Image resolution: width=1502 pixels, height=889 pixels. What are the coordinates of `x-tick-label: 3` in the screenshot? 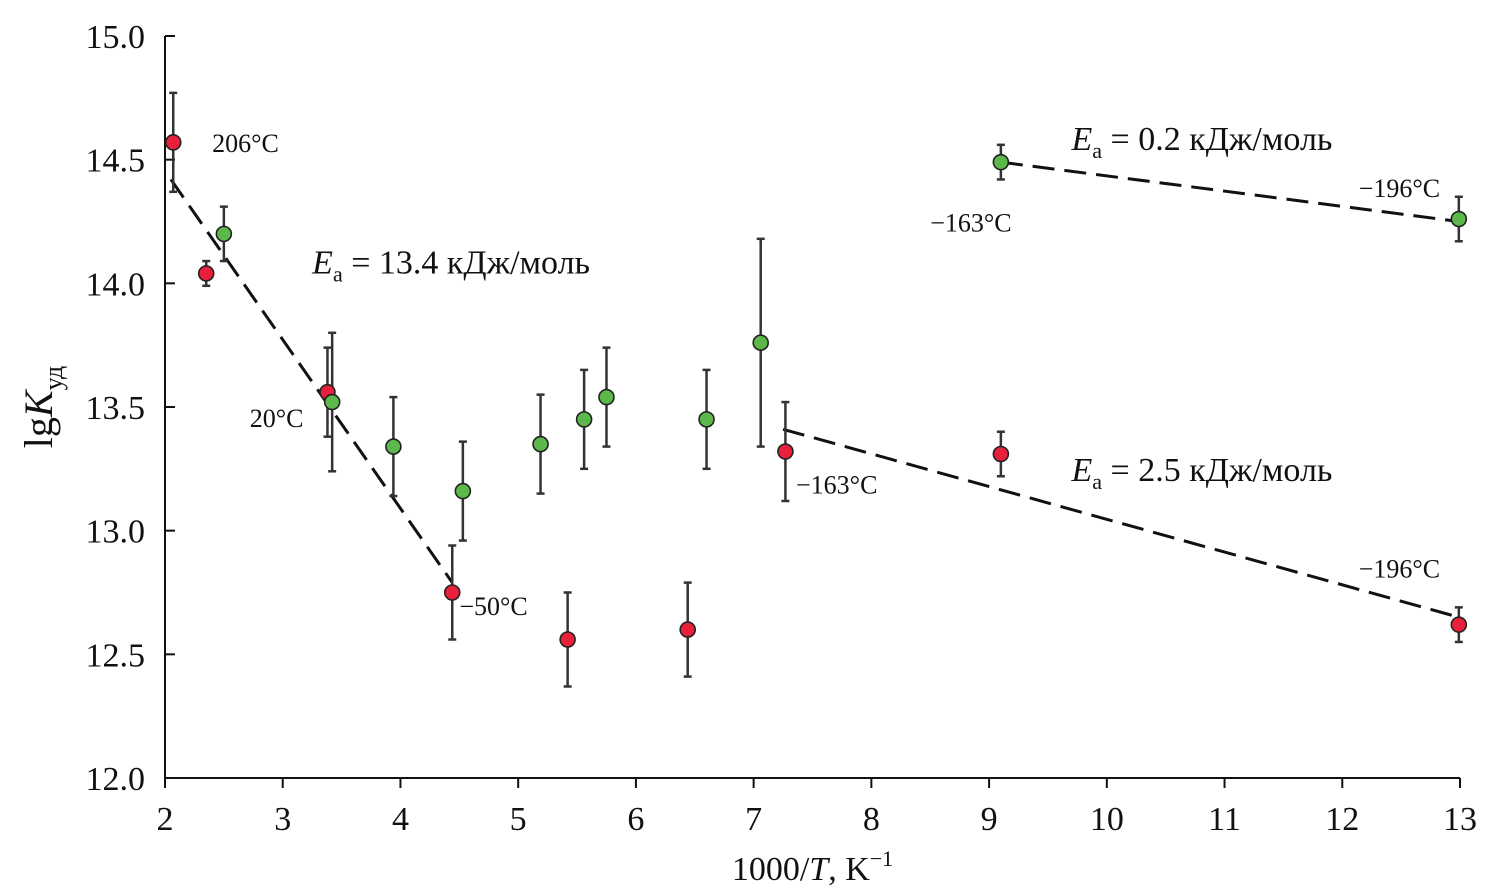 It's located at (282, 819).